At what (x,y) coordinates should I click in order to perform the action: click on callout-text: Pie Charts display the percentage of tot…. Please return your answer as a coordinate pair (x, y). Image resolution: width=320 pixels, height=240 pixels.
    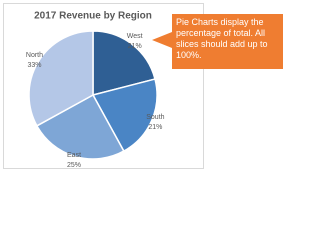
    Looking at the image, I should click on (222, 38).